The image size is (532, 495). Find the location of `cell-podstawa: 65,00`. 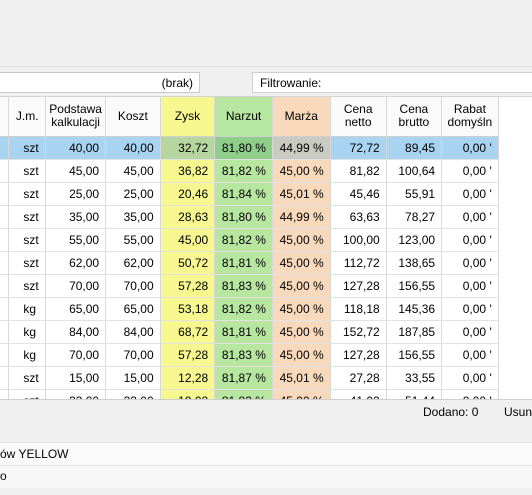

cell-podstawa: 65,00 is located at coordinates (76, 309).